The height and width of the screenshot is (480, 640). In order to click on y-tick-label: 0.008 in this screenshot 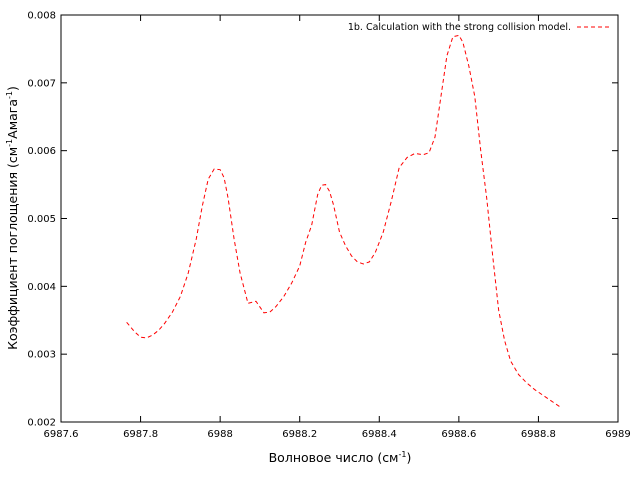, I will do `click(41, 16)`.